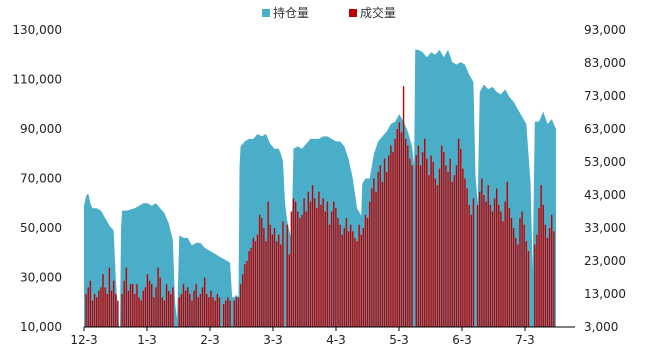  What do you see at coordinates (601, 327) in the screenshot?
I see `y-right-tick-label: 3,000` at bounding box center [601, 327].